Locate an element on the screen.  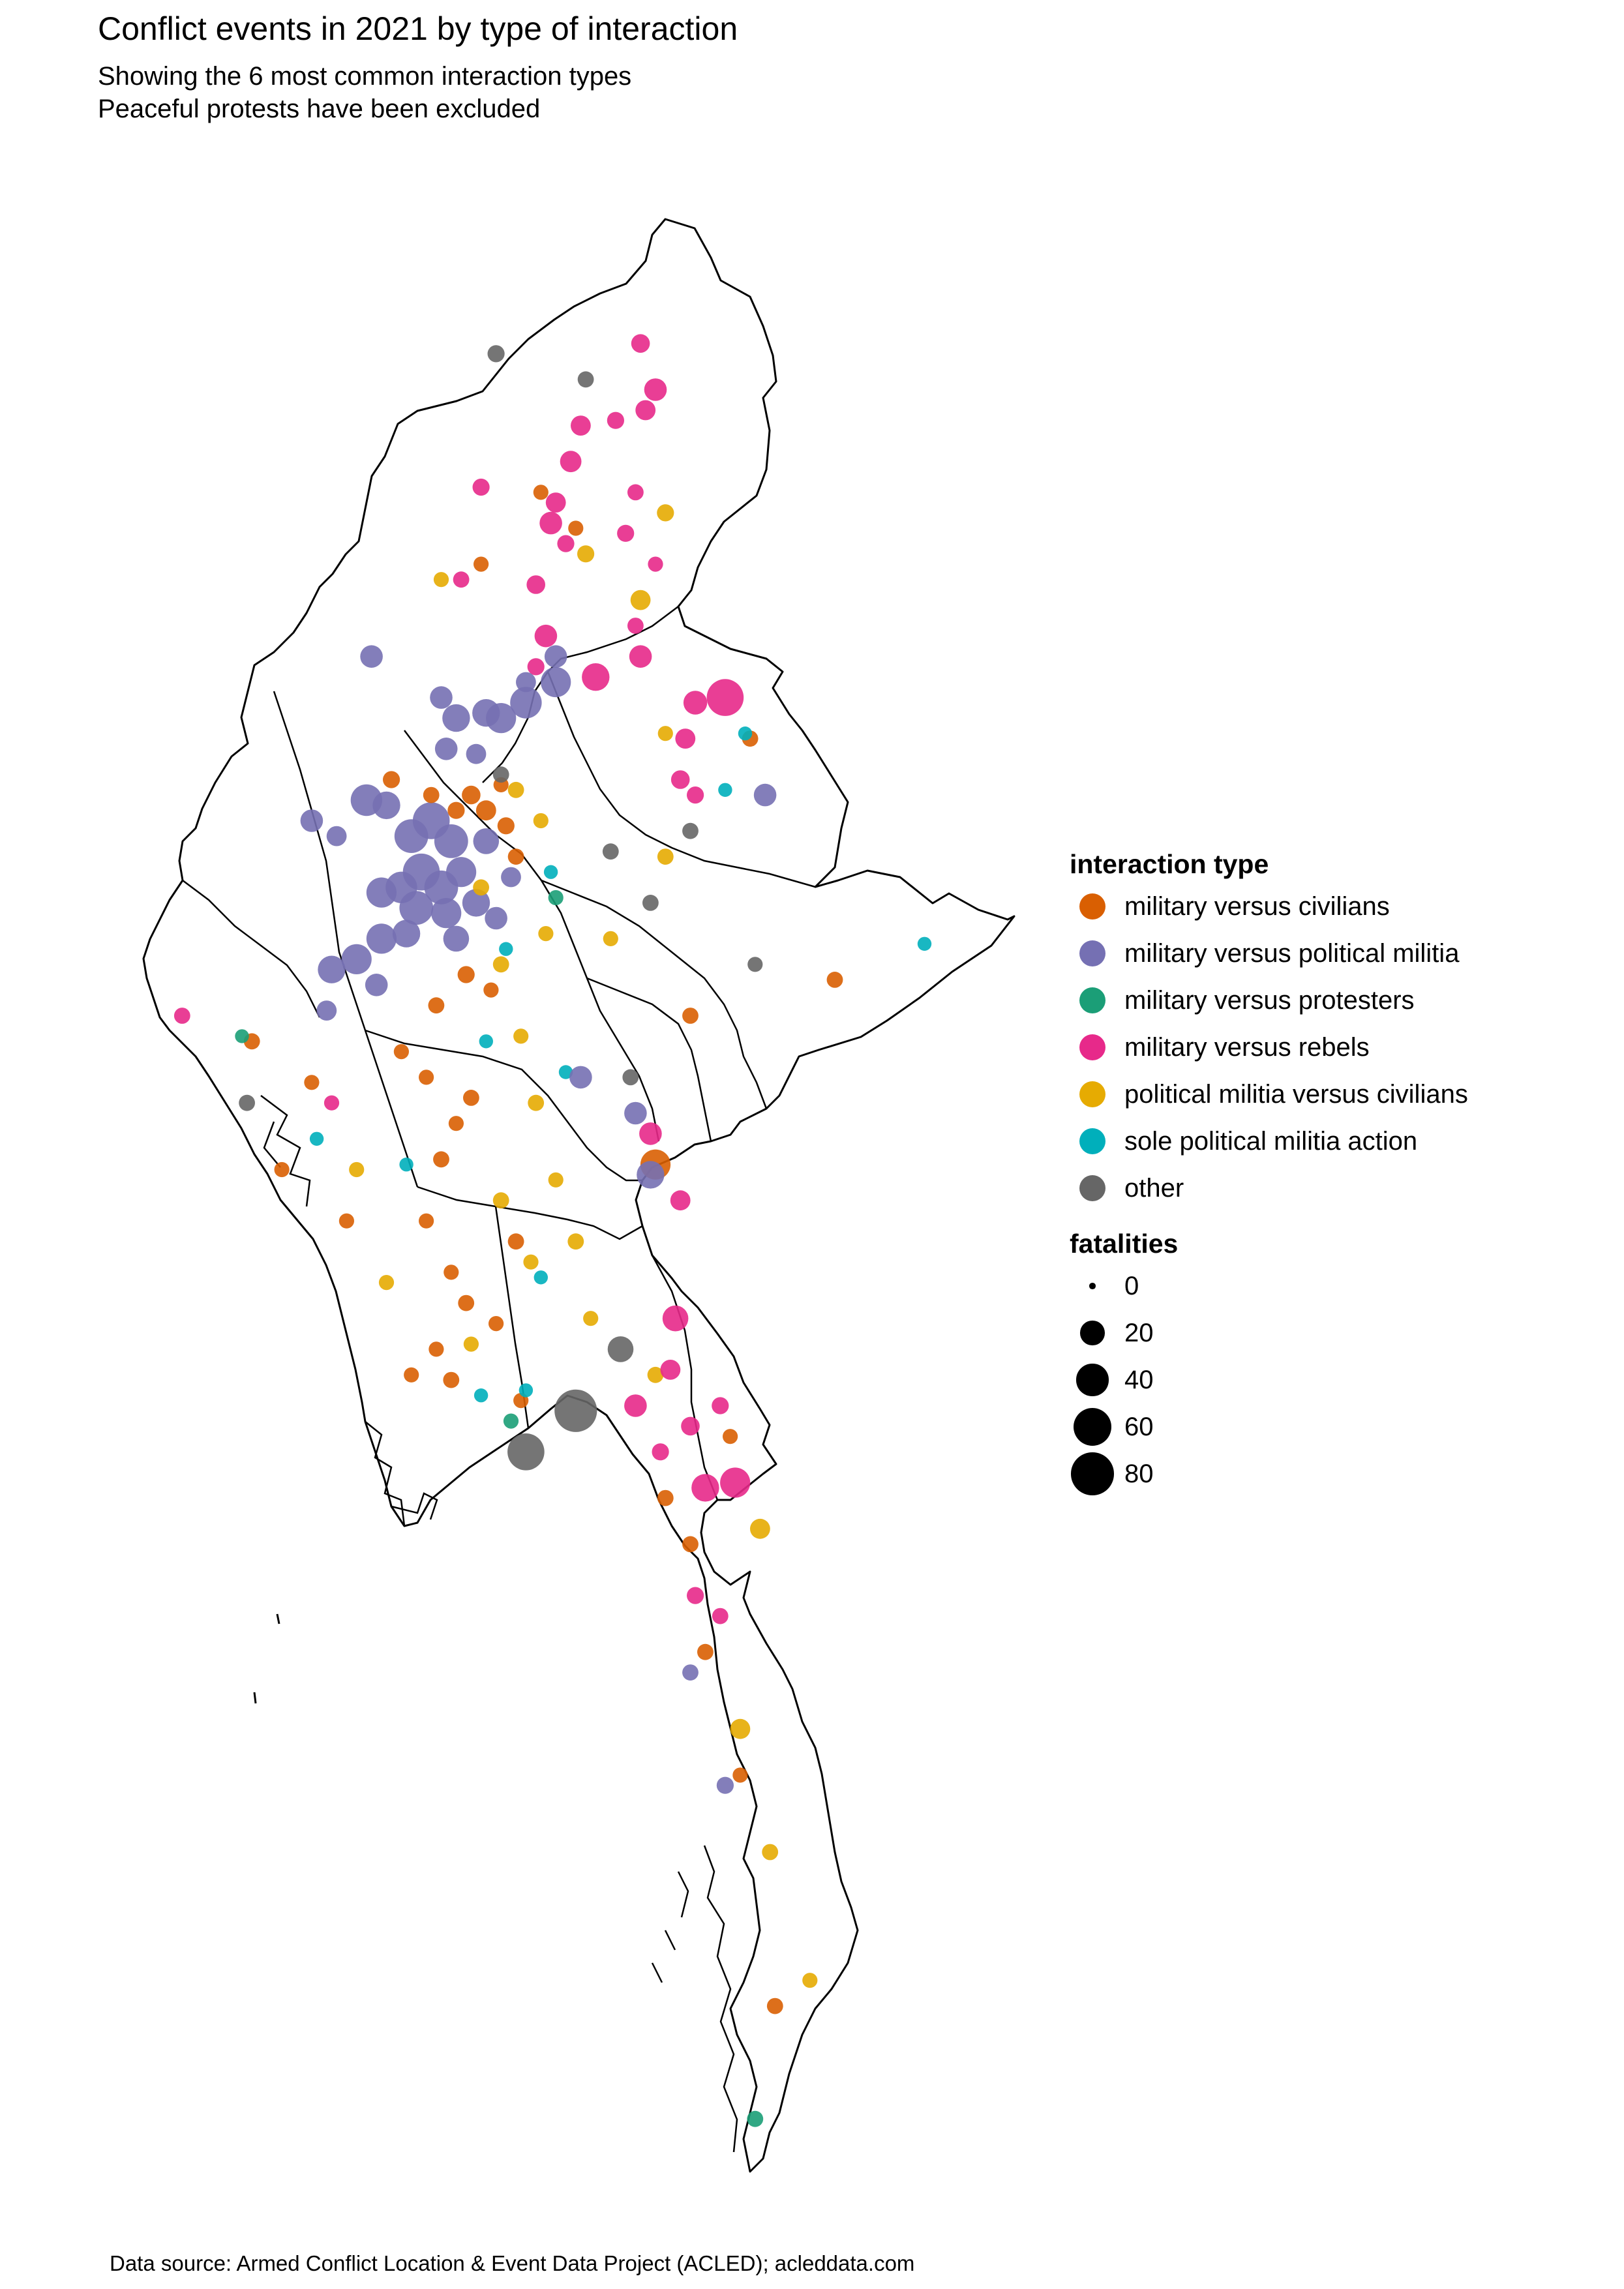
legend-item: military versus rebels is located at coordinates (1340, 1047).